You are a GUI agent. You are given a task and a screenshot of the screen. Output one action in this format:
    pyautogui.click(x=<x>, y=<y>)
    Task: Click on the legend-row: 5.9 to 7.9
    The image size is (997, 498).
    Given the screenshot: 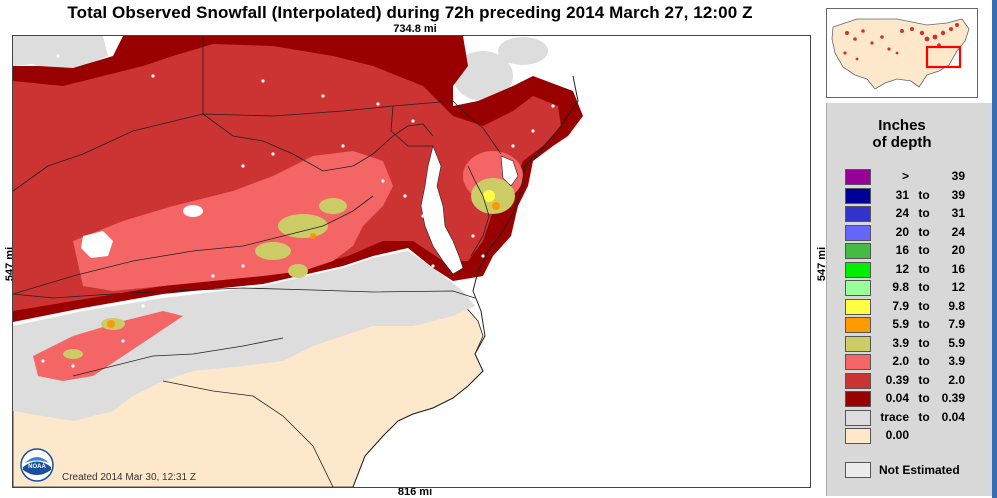 What is the action you would take?
    pyautogui.click(x=910, y=325)
    